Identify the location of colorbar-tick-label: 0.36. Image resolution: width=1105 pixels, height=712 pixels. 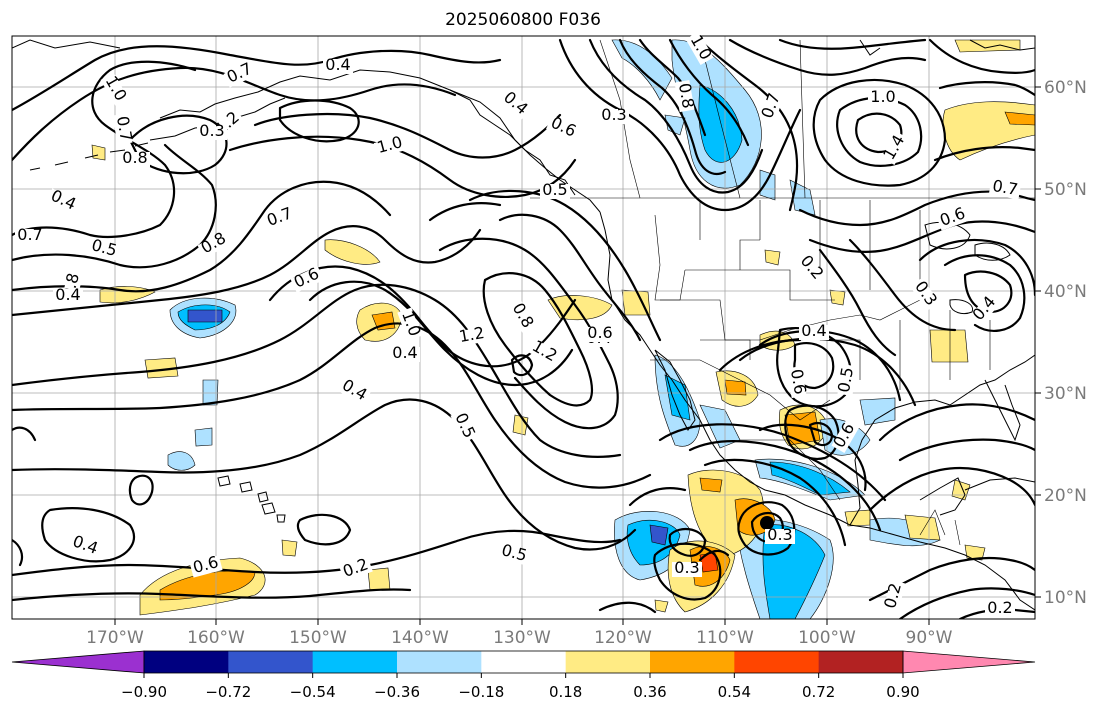
(649, 692).